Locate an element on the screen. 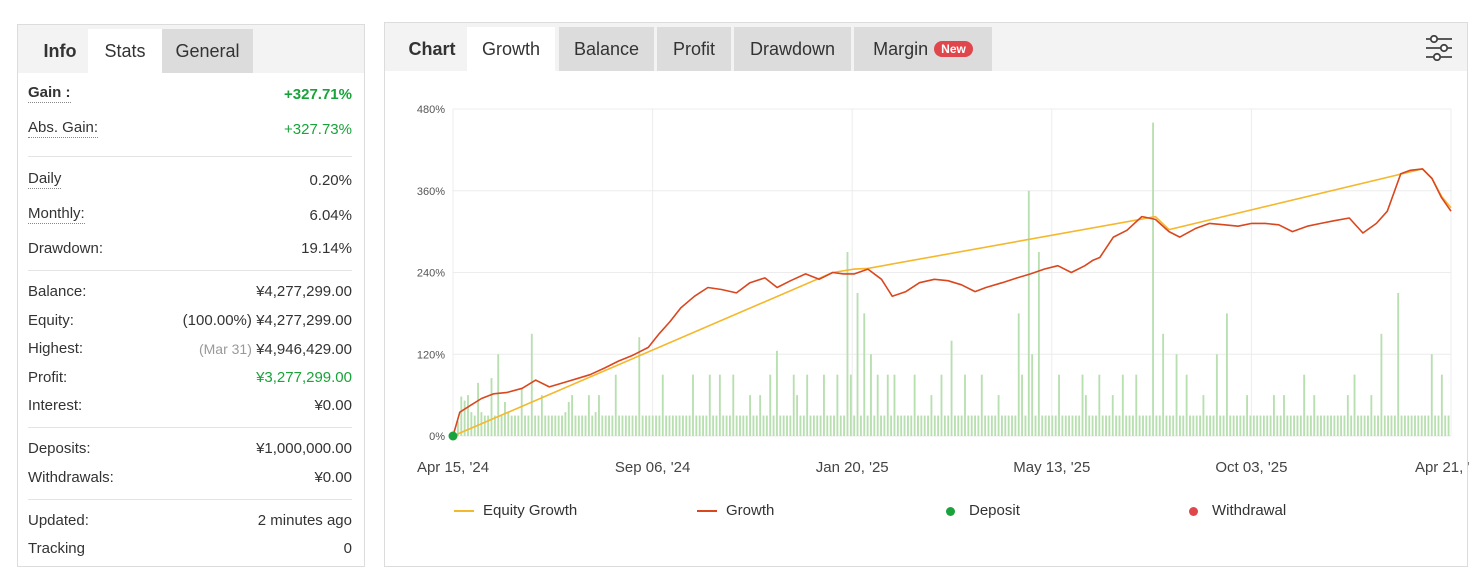 Image resolution: width=1475 pixels, height=580 pixels. profit-label: Profit: is located at coordinates (48, 377).